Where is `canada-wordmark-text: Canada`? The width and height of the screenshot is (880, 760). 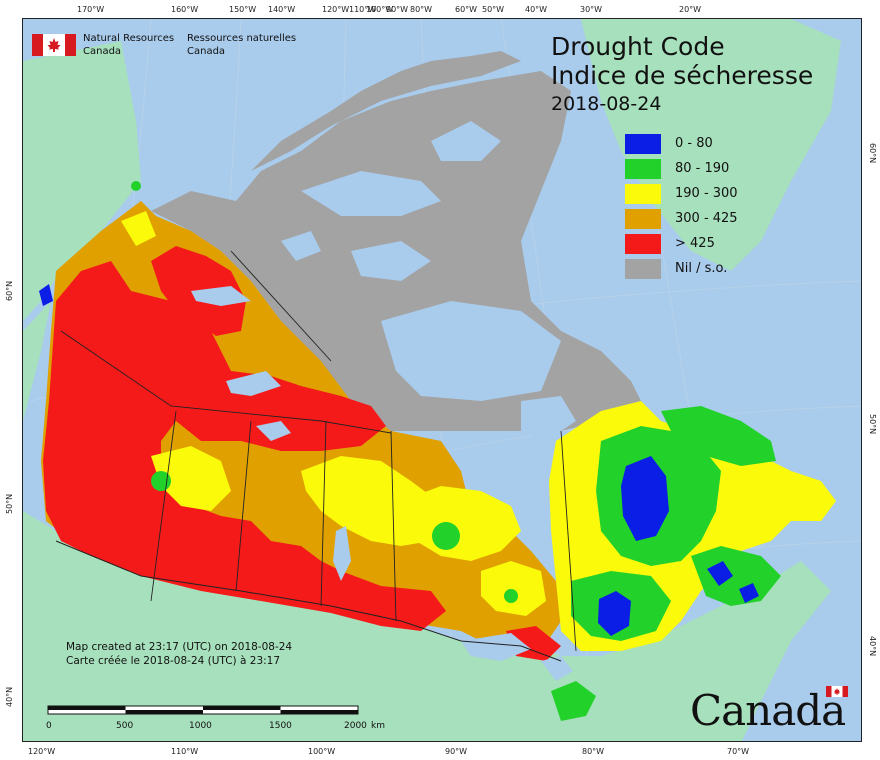 canada-wordmark-text: Canada is located at coordinates (768, 710).